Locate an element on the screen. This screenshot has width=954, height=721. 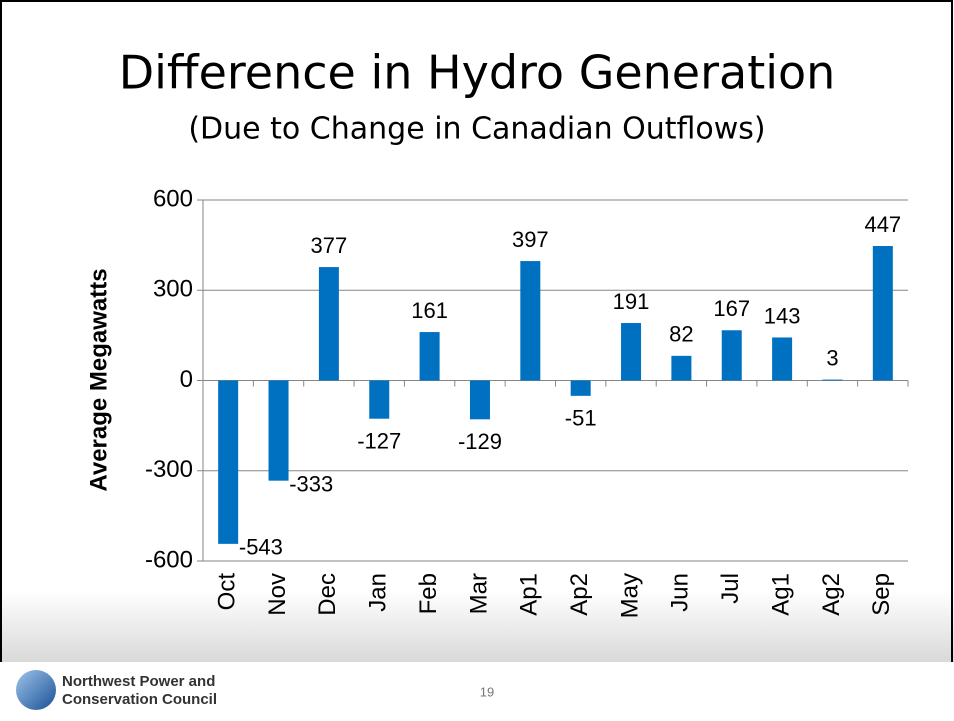
value-label: -333 is located at coordinates (311, 483).